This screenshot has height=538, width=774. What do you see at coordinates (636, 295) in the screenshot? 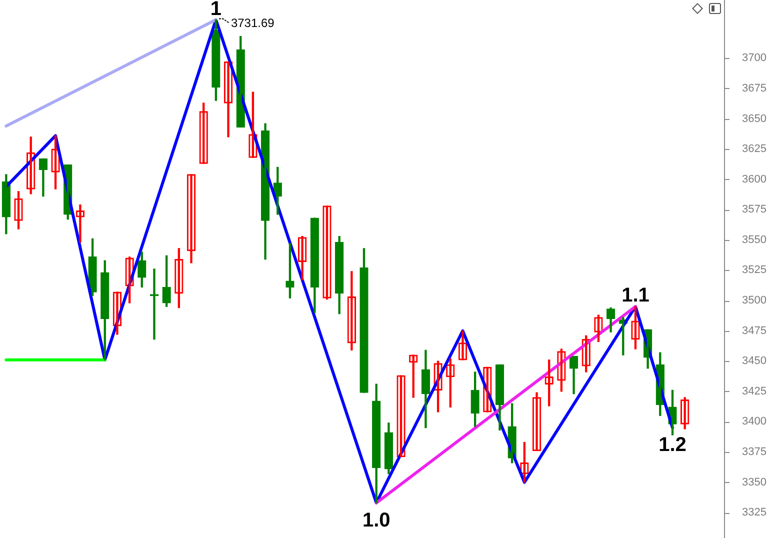
I see `annotation: 1.1` at bounding box center [636, 295].